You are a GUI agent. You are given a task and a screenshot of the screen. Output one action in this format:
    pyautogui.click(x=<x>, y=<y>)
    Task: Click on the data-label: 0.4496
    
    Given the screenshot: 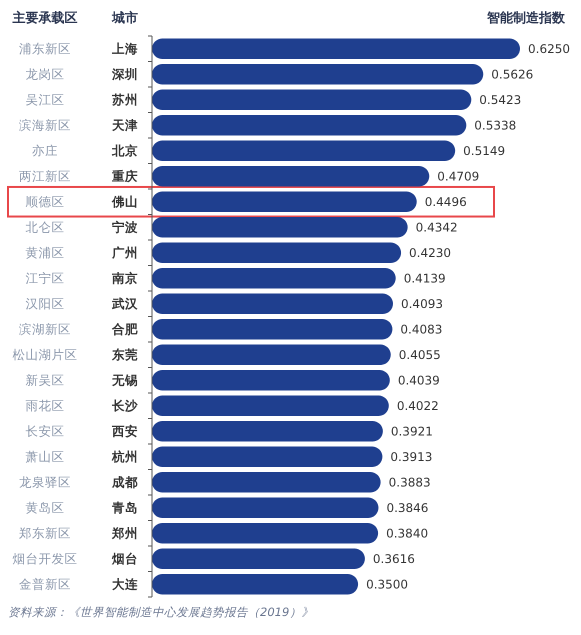 What is the action you would take?
    pyautogui.click(x=445, y=201)
    